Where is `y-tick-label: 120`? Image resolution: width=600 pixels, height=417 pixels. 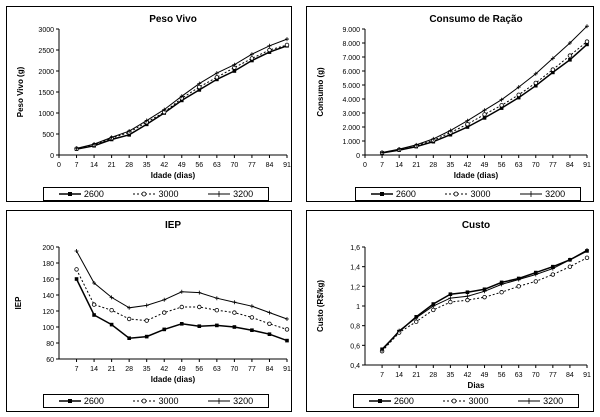 y-tick-label: 120 is located at coordinates (48, 312).